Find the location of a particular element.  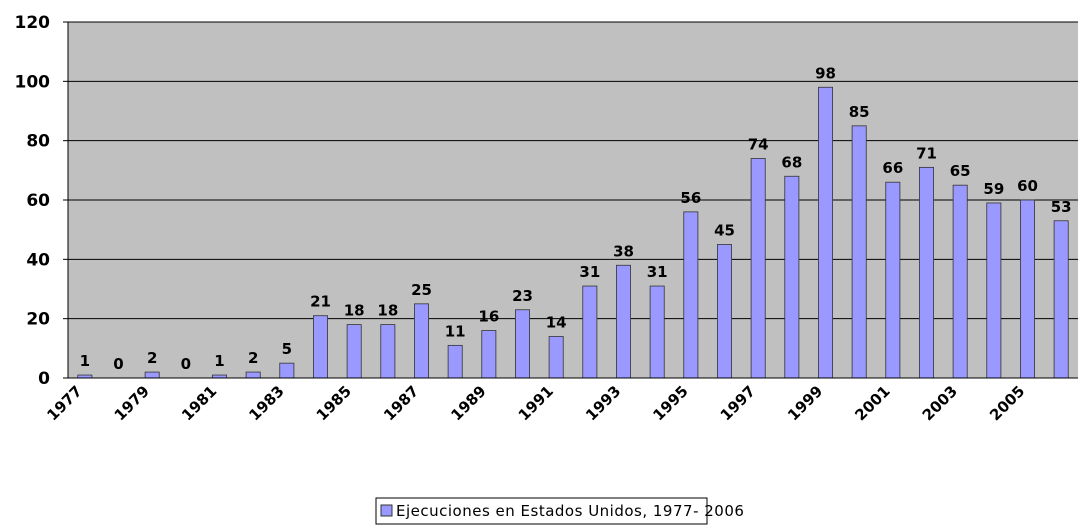

data-label: 25 is located at coordinates (421, 290).